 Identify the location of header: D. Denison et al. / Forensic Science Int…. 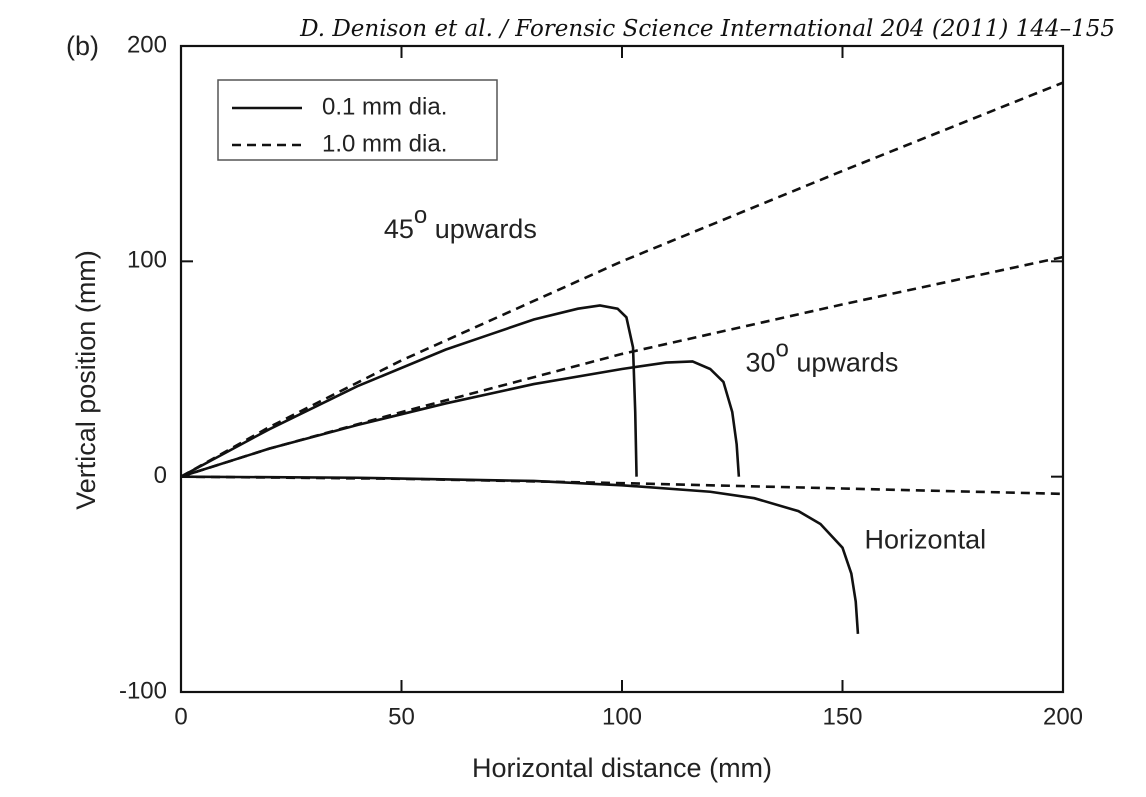
(707, 29).